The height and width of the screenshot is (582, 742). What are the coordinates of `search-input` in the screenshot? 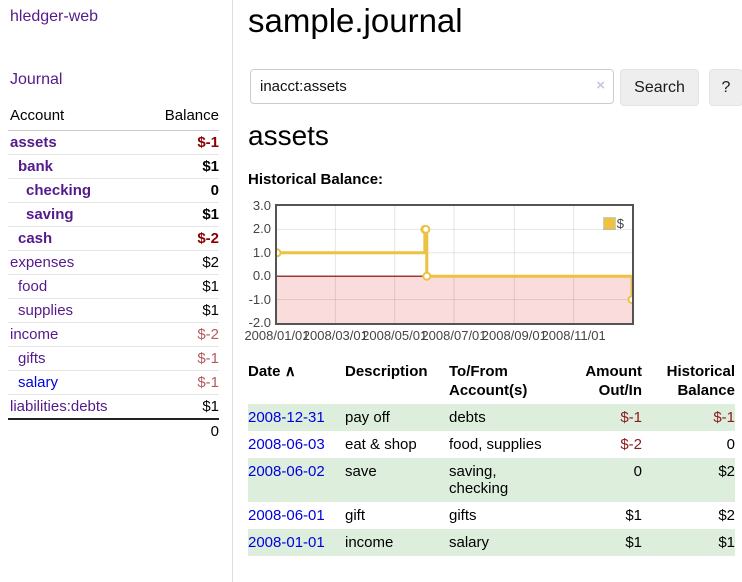 It's located at (432, 86).